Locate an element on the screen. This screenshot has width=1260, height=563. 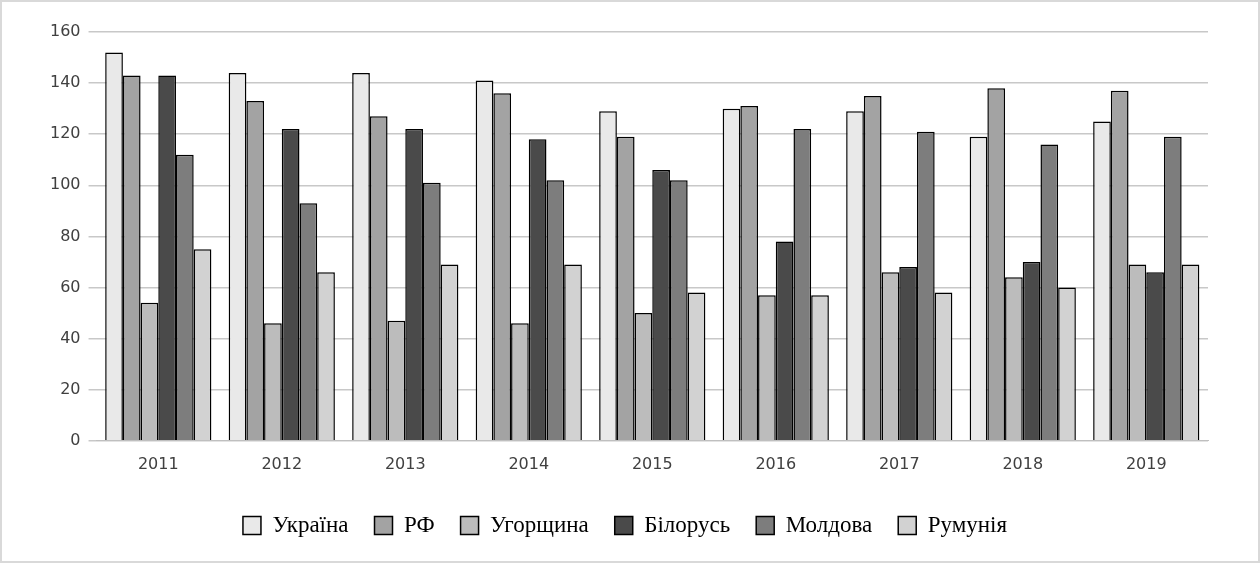
legend-label: Румунія is located at coordinates (967, 524).